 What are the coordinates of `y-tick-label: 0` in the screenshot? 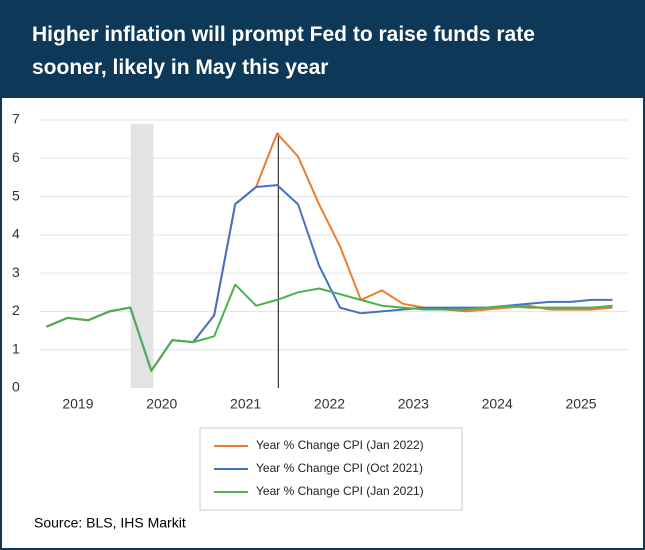 It's located at (16, 387).